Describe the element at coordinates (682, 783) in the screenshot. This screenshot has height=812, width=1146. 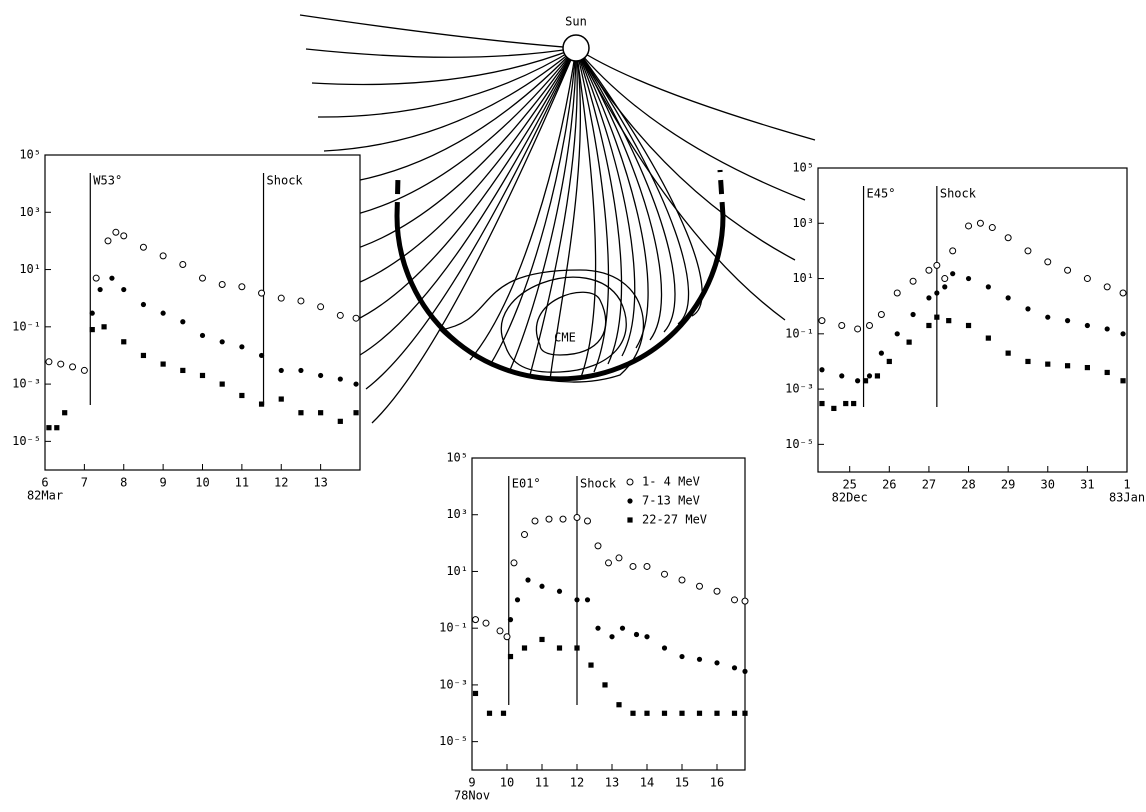
I see `x-tick-label: 15` at that location.